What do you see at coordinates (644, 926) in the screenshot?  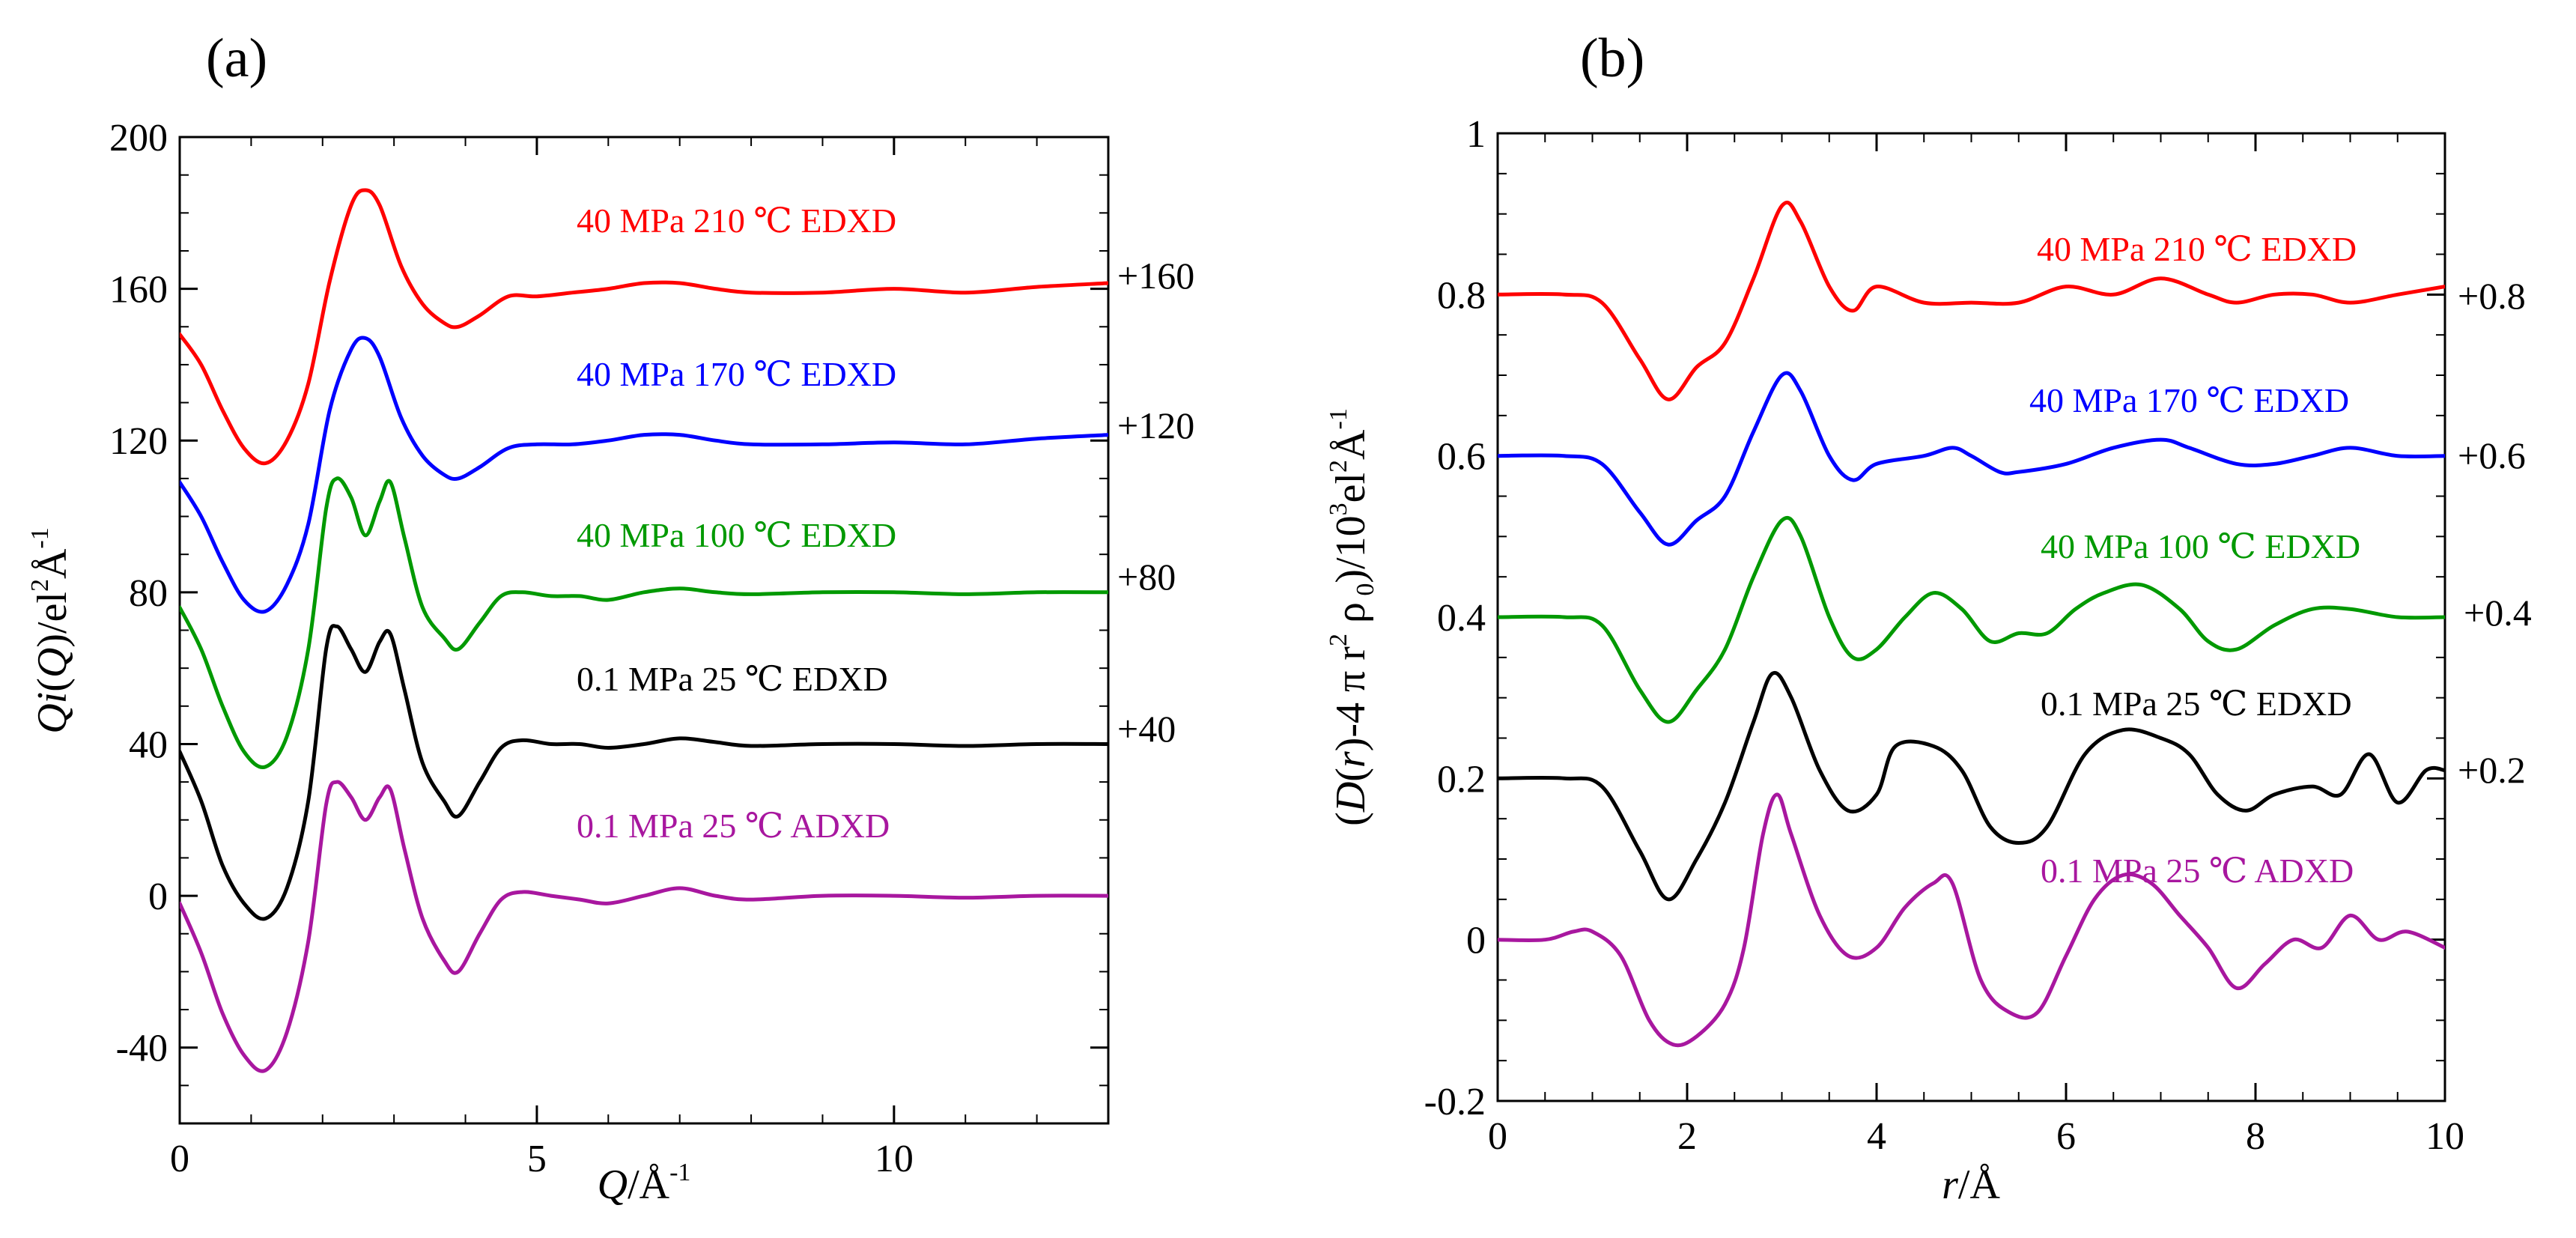 I see `a-series-4-line` at bounding box center [644, 926].